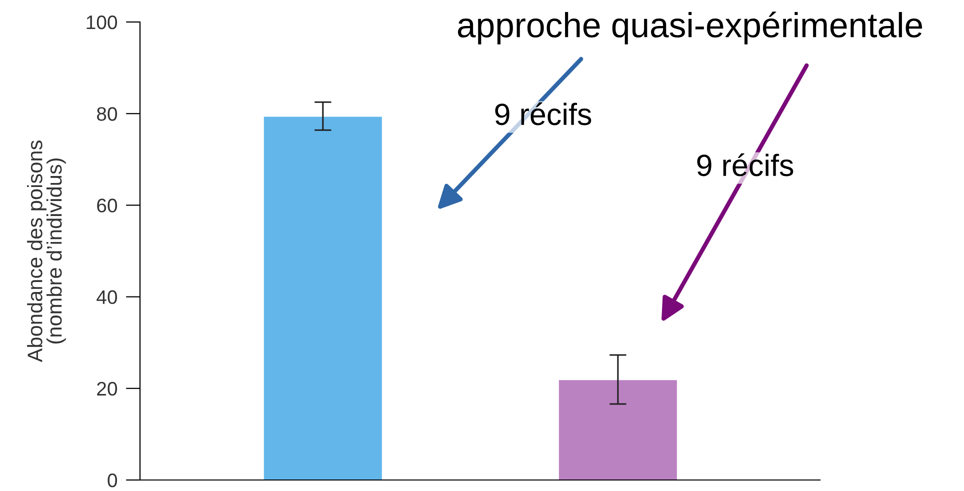 The image size is (964, 491). I want to click on y-tick-label: 60, so click(107, 205).